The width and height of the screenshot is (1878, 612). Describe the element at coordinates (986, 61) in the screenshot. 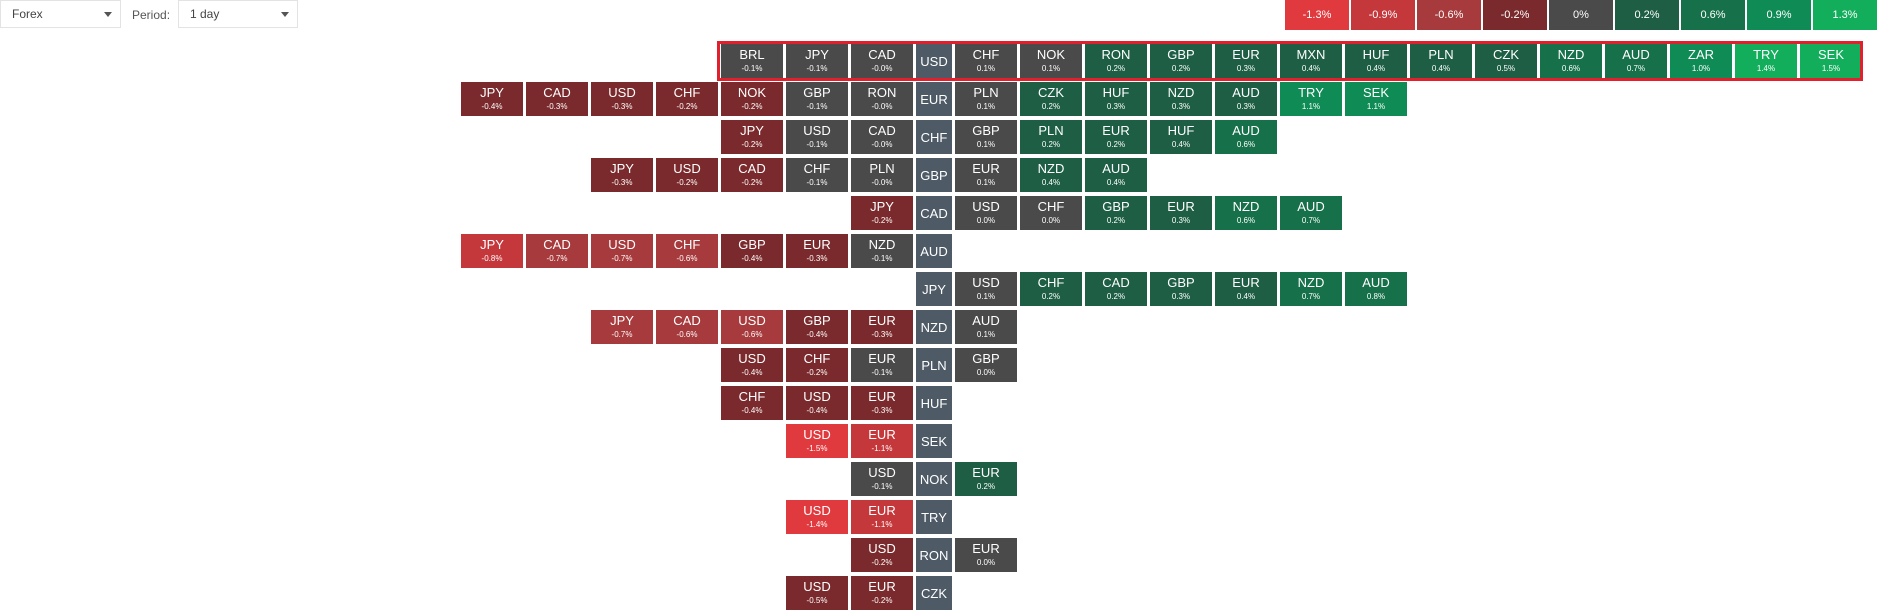

I see `pair-cell: CHF 0.1%` at that location.